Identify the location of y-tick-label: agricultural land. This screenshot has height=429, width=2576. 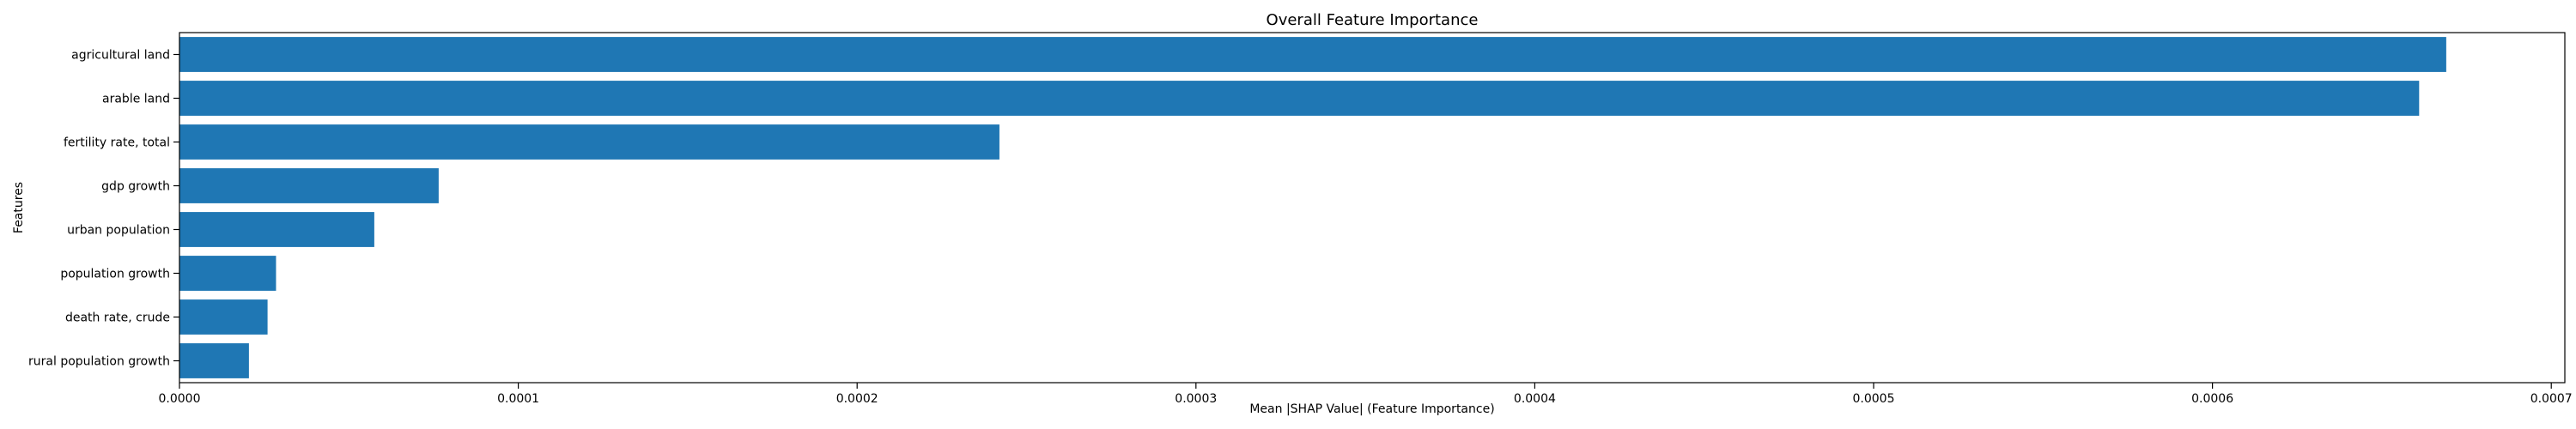
(121, 56).